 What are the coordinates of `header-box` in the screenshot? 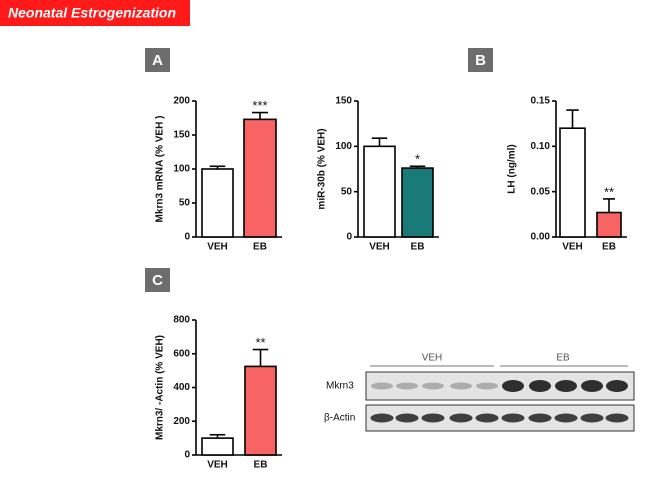 It's located at (95, 13).